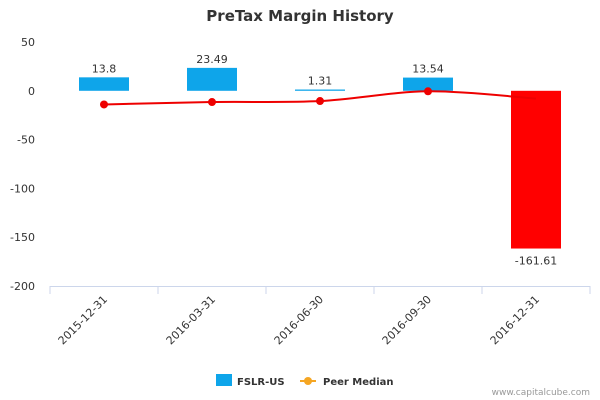 This screenshot has height=400, width=600. Describe the element at coordinates (320, 81) in the screenshot. I see `bar-data-label: 1.31` at that location.